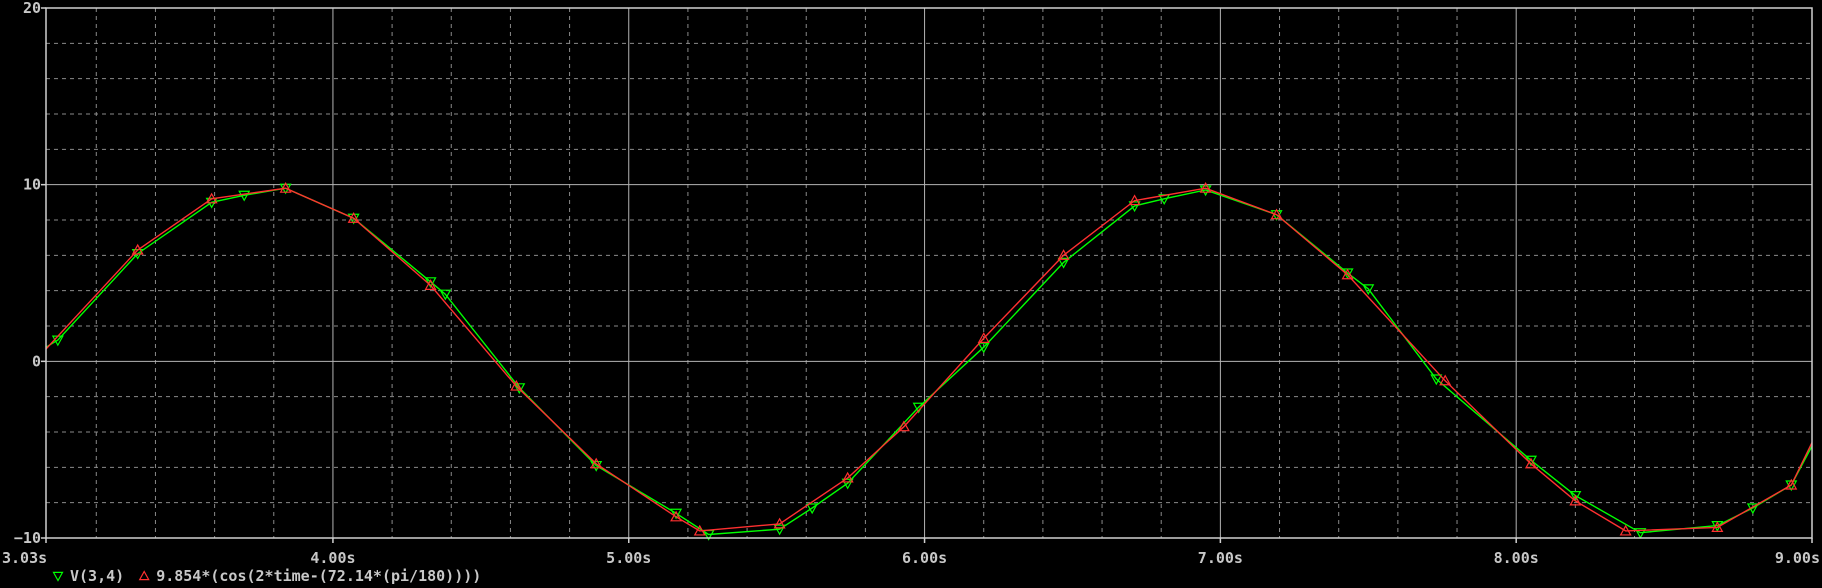 Image resolution: width=1822 pixels, height=588 pixels. Describe the element at coordinates (1797, 558) in the screenshot. I see `x-tick-label: 9.00s` at that location.